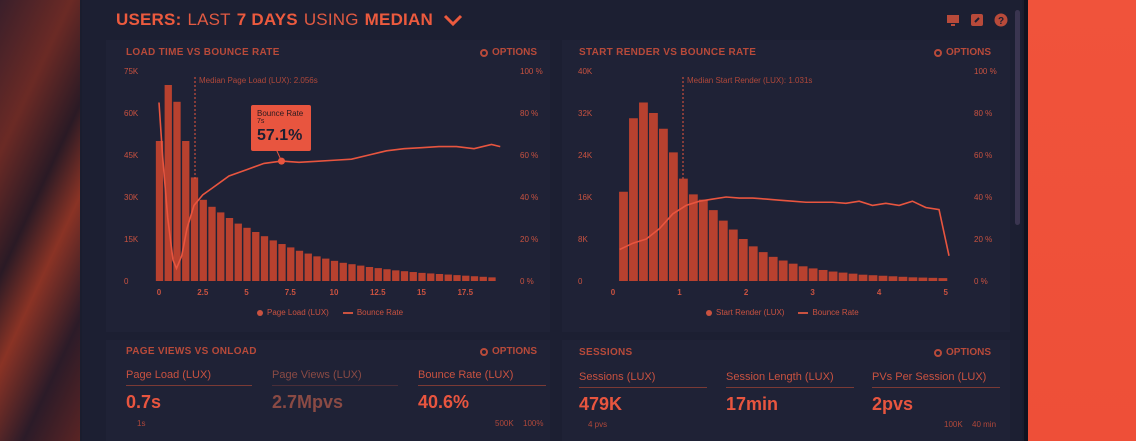  Describe the element at coordinates (1017, 117) in the screenshot. I see `scrollbar` at that location.